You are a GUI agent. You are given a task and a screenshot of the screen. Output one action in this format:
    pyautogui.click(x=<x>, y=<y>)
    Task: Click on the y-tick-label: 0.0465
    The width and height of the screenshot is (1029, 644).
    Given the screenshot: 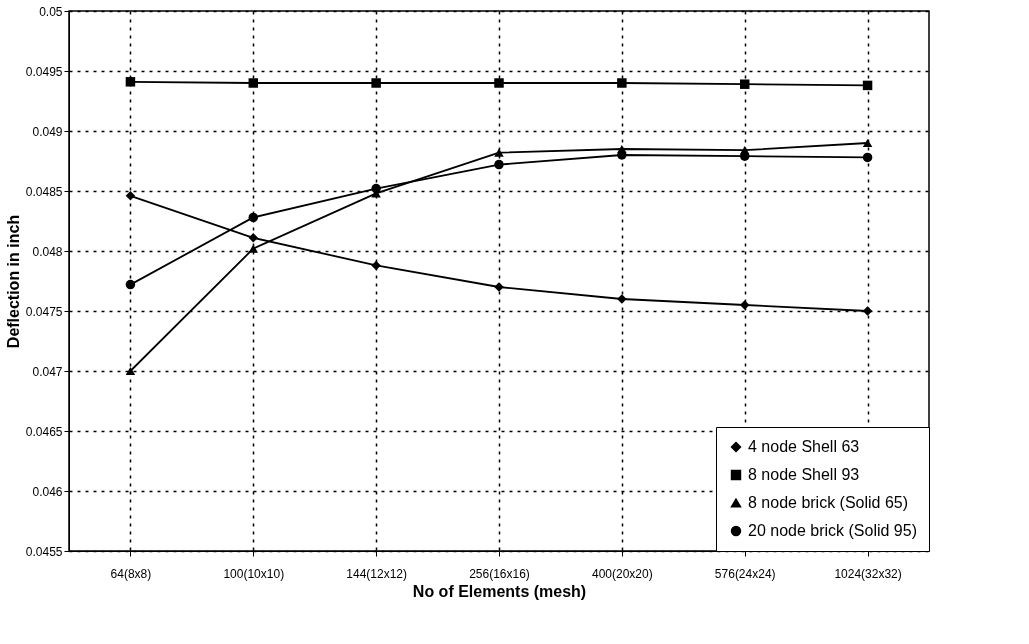 What is the action you would take?
    pyautogui.click(x=44, y=431)
    